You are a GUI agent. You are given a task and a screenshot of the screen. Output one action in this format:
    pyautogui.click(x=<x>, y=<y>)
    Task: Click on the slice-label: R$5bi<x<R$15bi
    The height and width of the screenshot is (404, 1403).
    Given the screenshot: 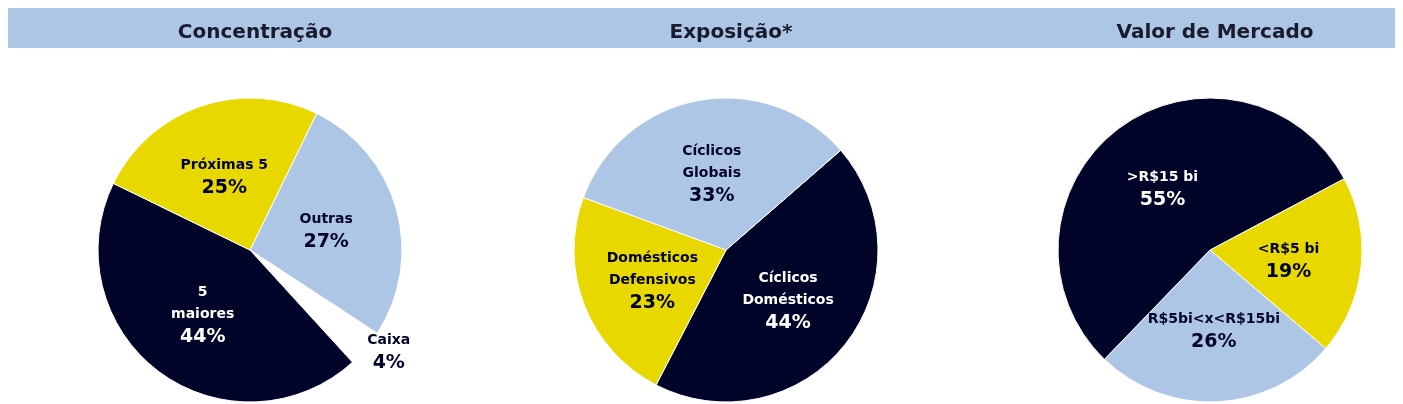 What is the action you would take?
    pyautogui.click(x=1214, y=317)
    